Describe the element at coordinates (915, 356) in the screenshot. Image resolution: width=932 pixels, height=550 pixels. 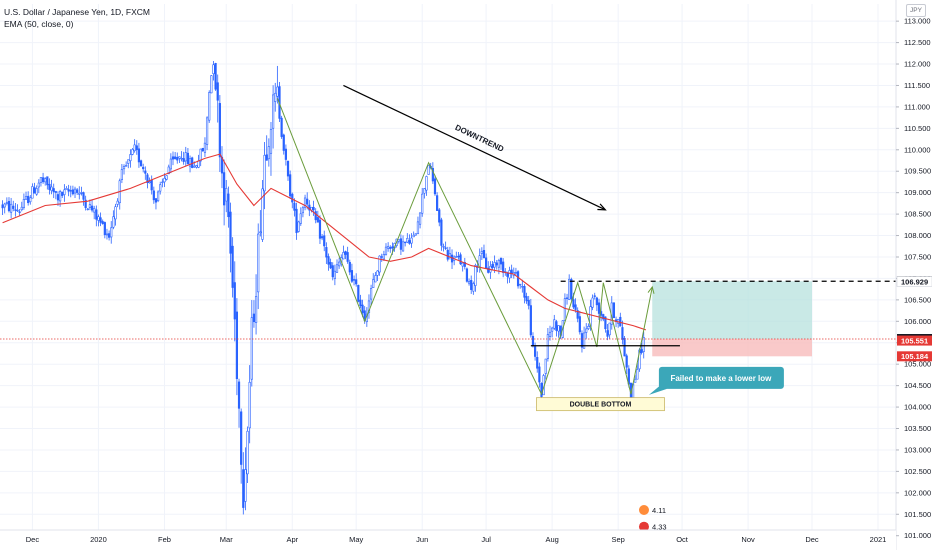
I see `price-tag-label: 105.184` at that location.